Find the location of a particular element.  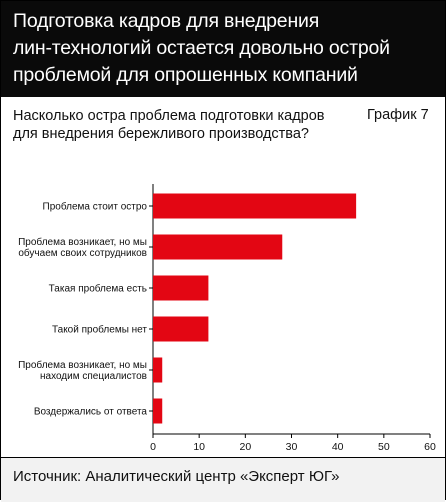

x-tick-label-1: 10 is located at coordinates (199, 447).